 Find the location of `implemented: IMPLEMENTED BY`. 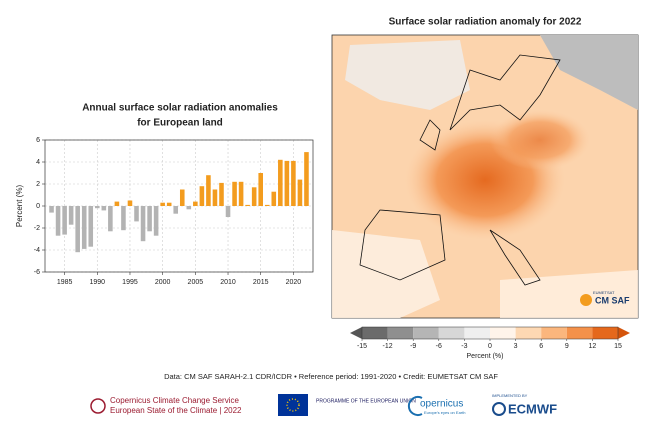

implemented: IMPLEMENTED BY is located at coordinates (510, 395).